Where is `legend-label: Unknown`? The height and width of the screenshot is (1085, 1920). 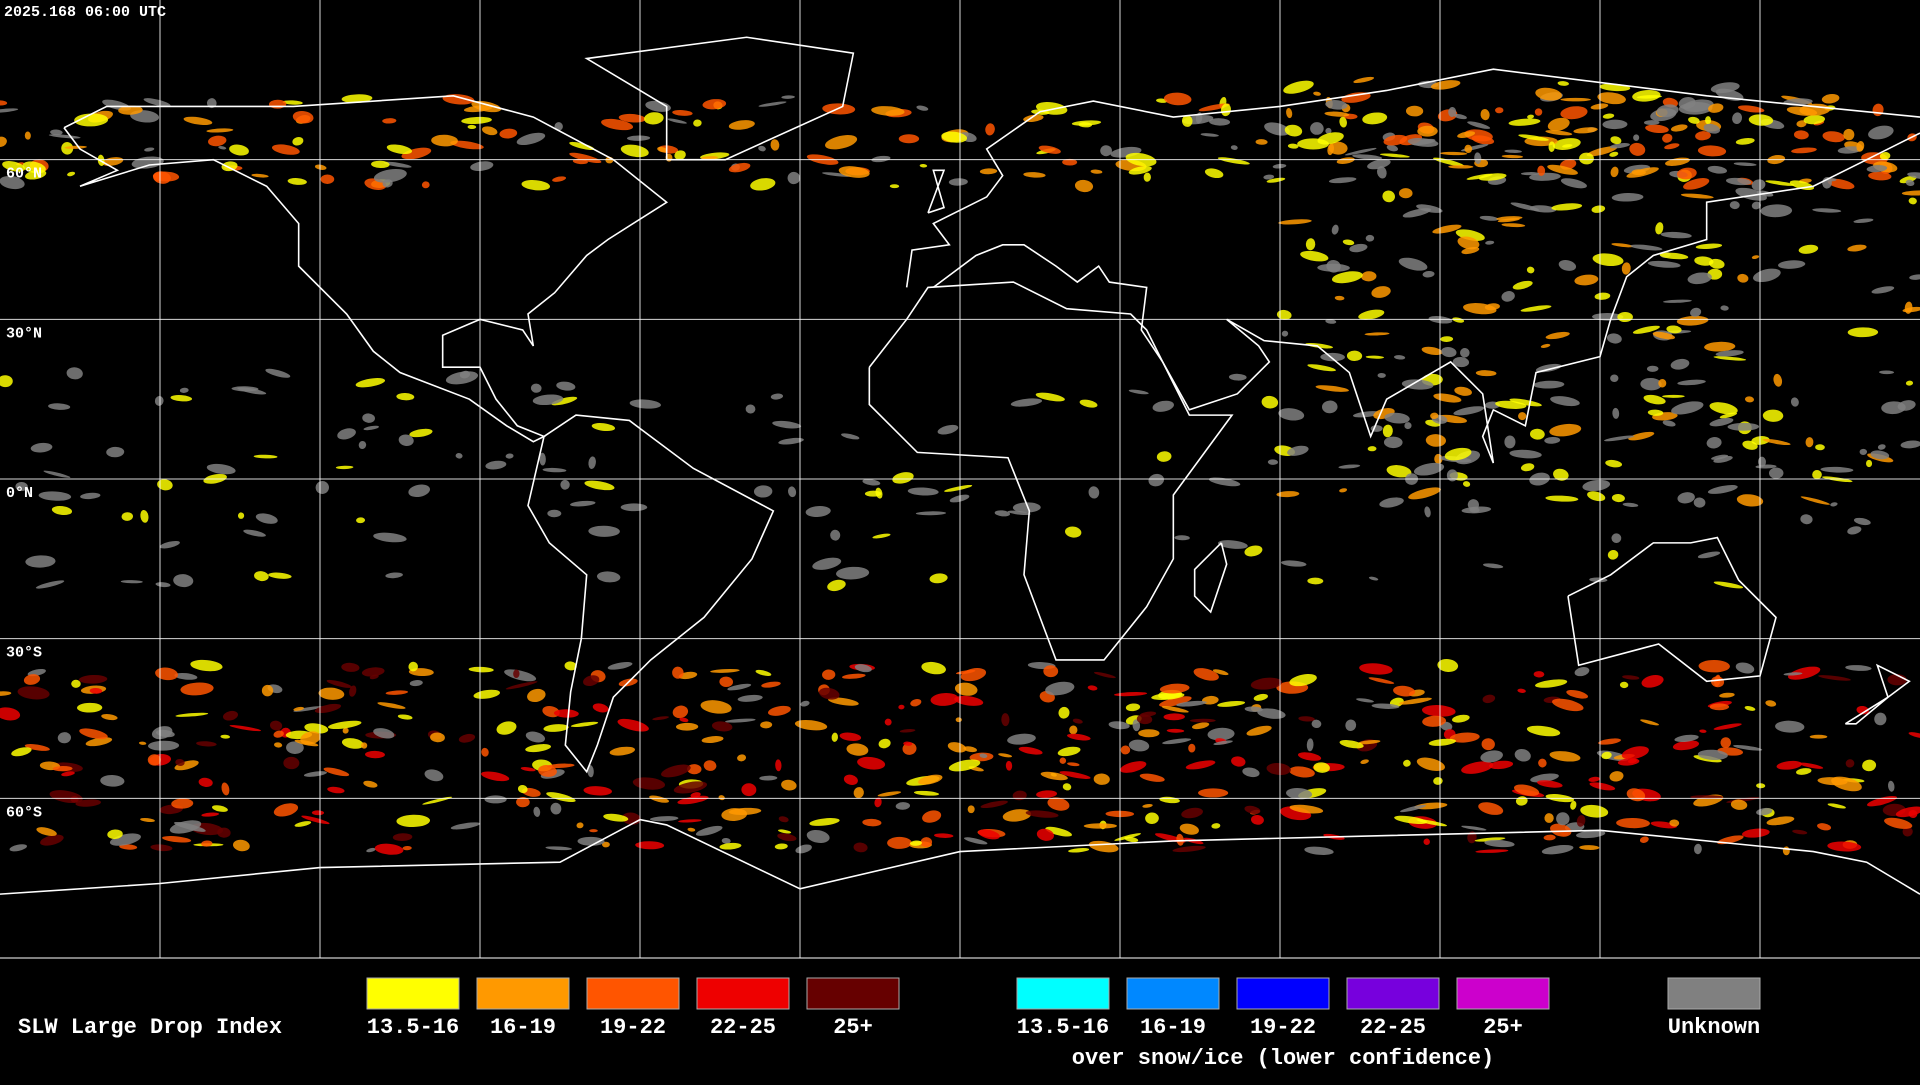 legend-label: Unknown is located at coordinates (1714, 1027).